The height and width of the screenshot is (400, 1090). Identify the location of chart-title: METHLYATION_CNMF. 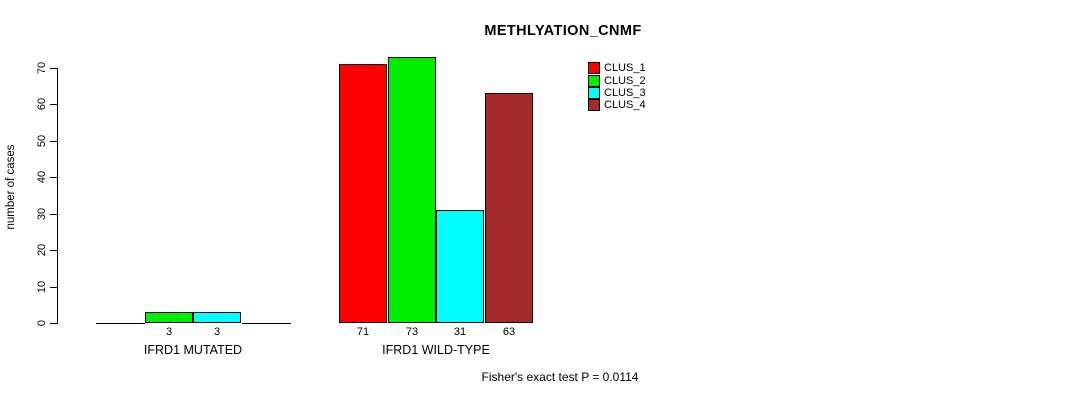
(563, 31).